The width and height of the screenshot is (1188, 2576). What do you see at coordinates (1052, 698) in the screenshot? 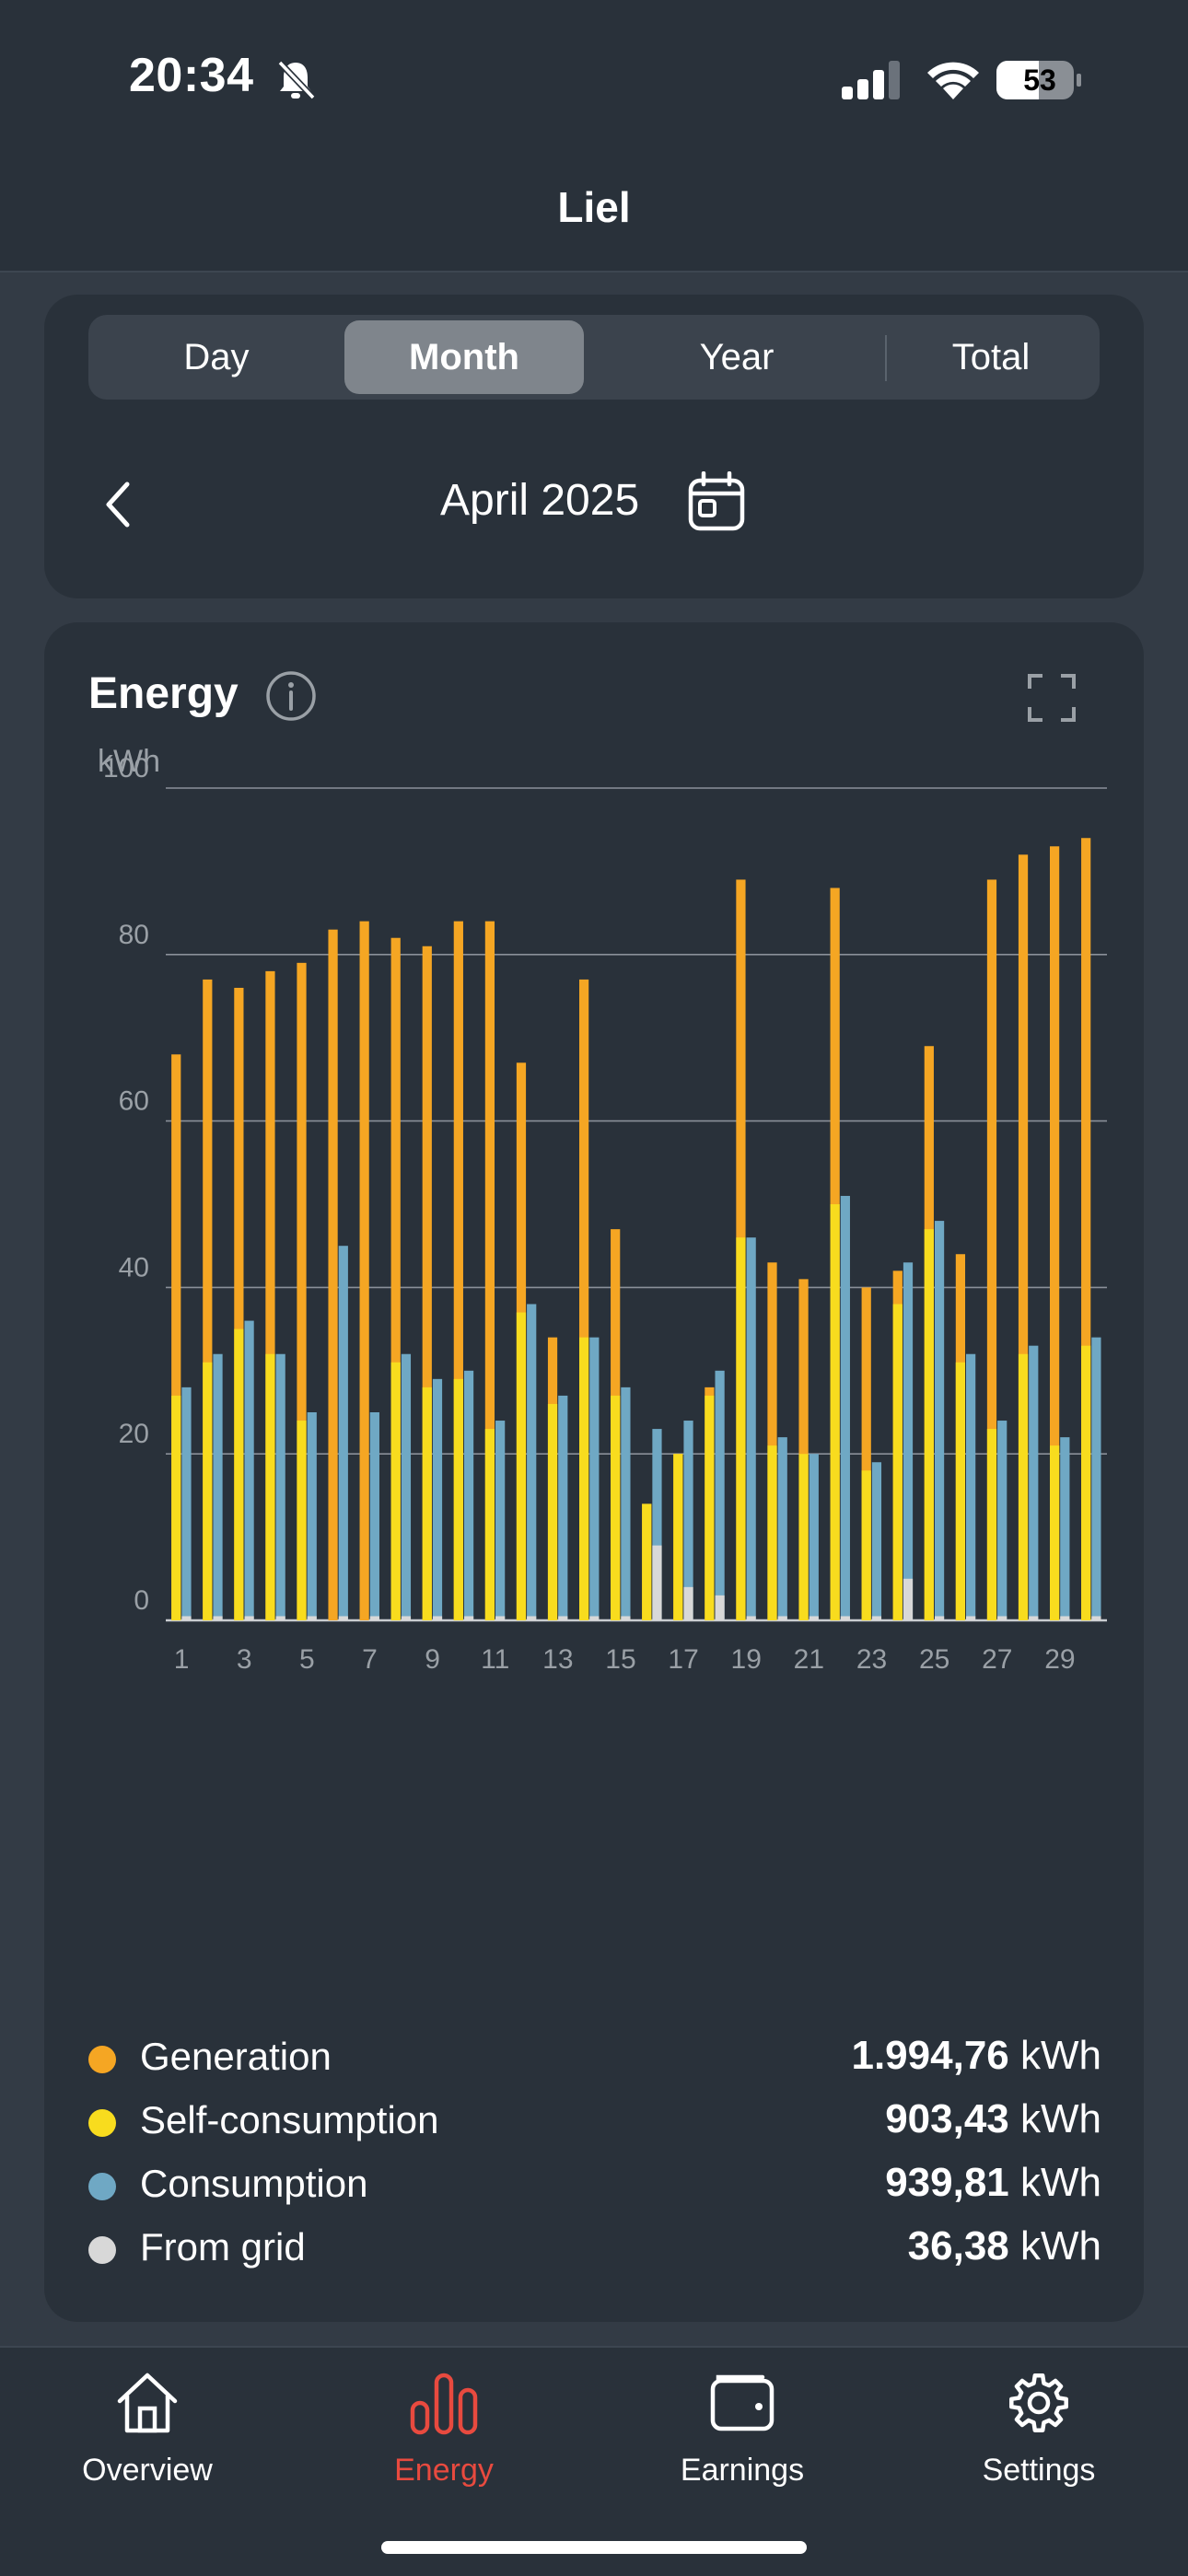
I see `fullscreen-icon` at bounding box center [1052, 698].